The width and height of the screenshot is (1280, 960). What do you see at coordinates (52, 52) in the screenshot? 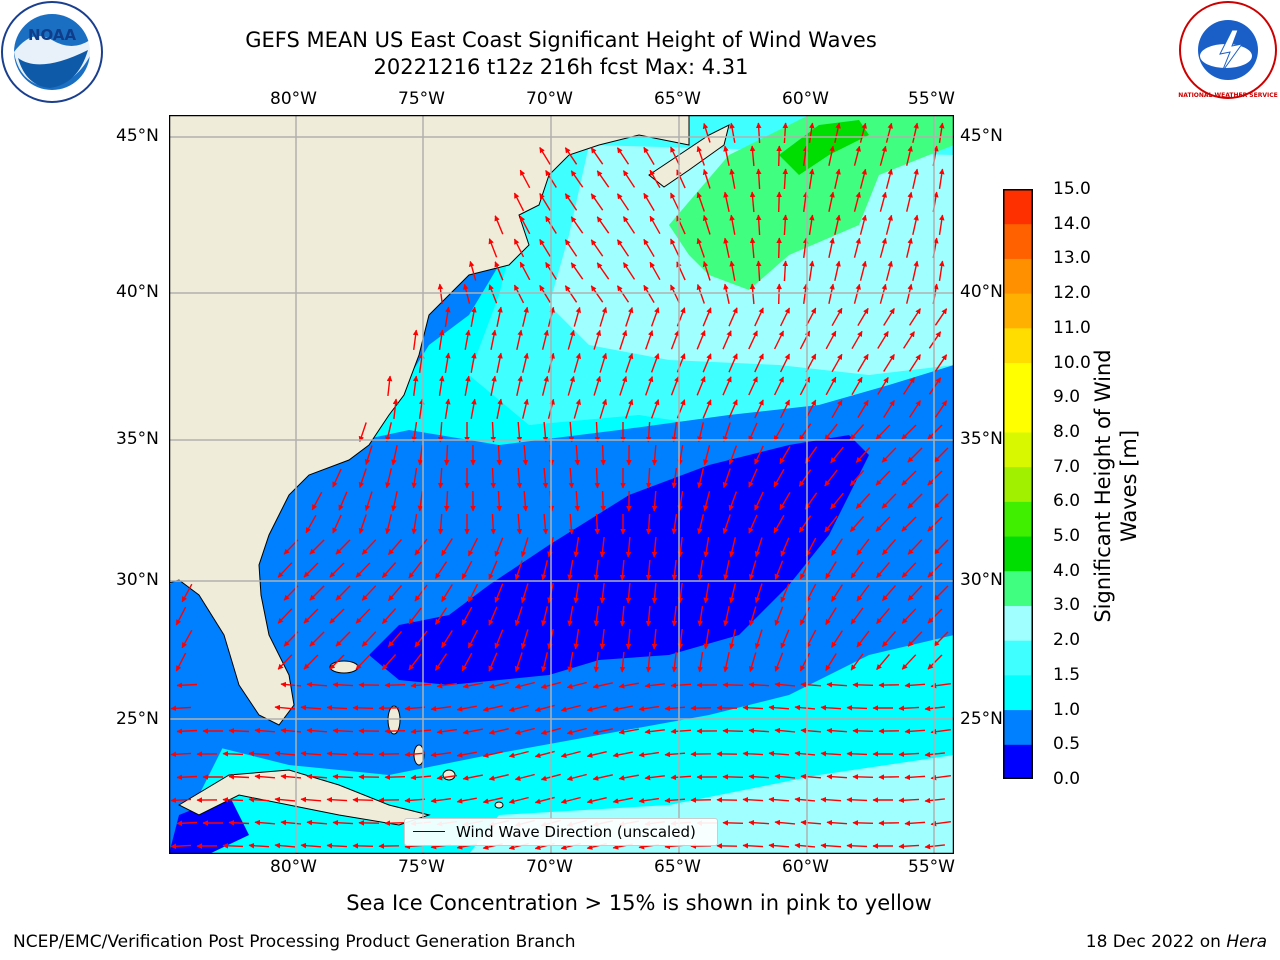
I see `noaa-logo: NOAA` at bounding box center [52, 52].